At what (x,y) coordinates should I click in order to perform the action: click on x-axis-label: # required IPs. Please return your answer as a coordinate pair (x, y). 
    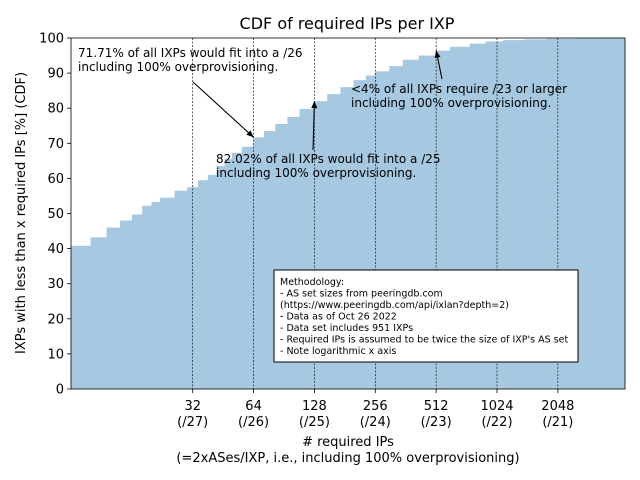
    Looking at the image, I should click on (348, 442).